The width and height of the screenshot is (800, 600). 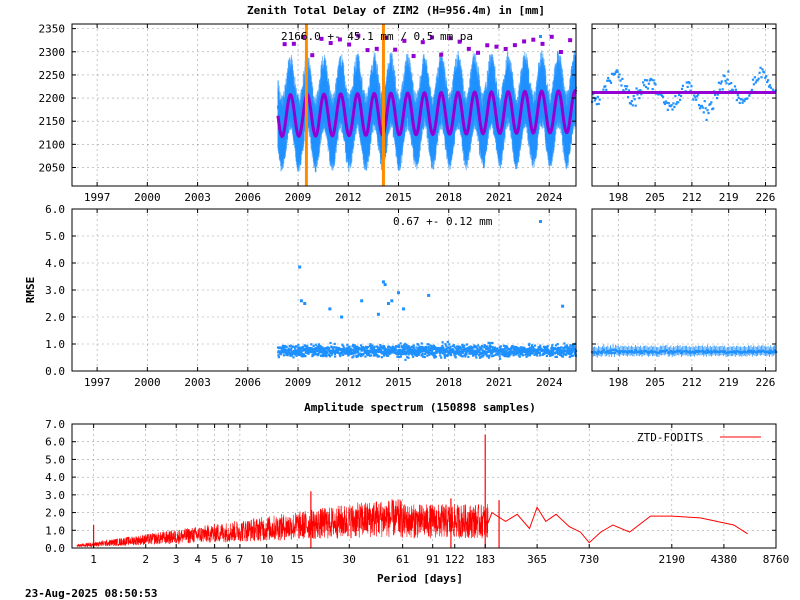 What do you see at coordinates (97, 382) in the screenshot?
I see `x-tick-label: 1997` at bounding box center [97, 382].